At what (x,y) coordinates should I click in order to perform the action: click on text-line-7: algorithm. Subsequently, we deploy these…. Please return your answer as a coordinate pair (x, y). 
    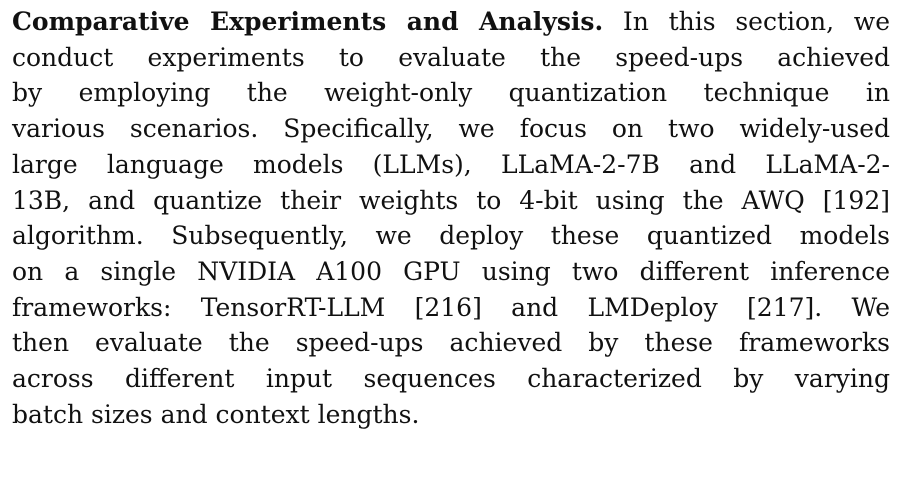
    Looking at the image, I should click on (451, 236).